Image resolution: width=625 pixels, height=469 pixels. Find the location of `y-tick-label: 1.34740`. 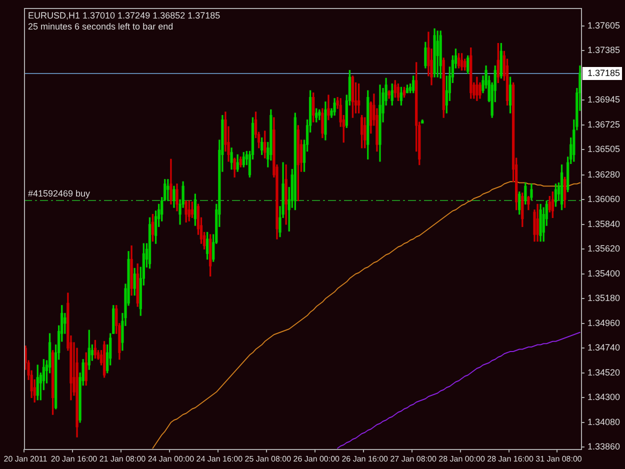

y-tick-label: 1.34740 is located at coordinates (603, 347).